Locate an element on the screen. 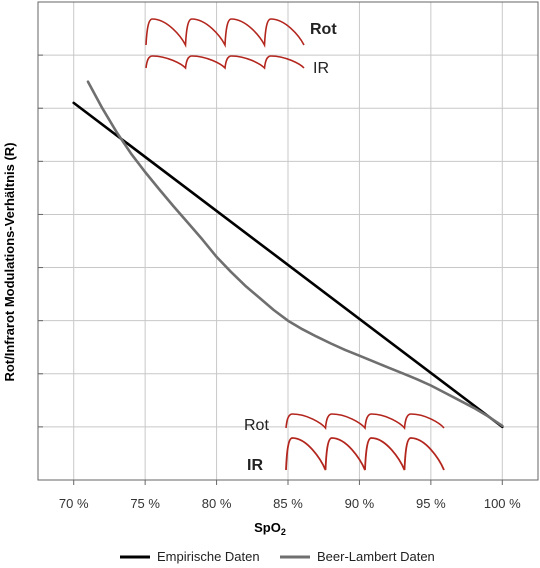 This screenshot has height=568, width=540. inset-bottom-waveforms: Rot IR is located at coordinates (344, 443).